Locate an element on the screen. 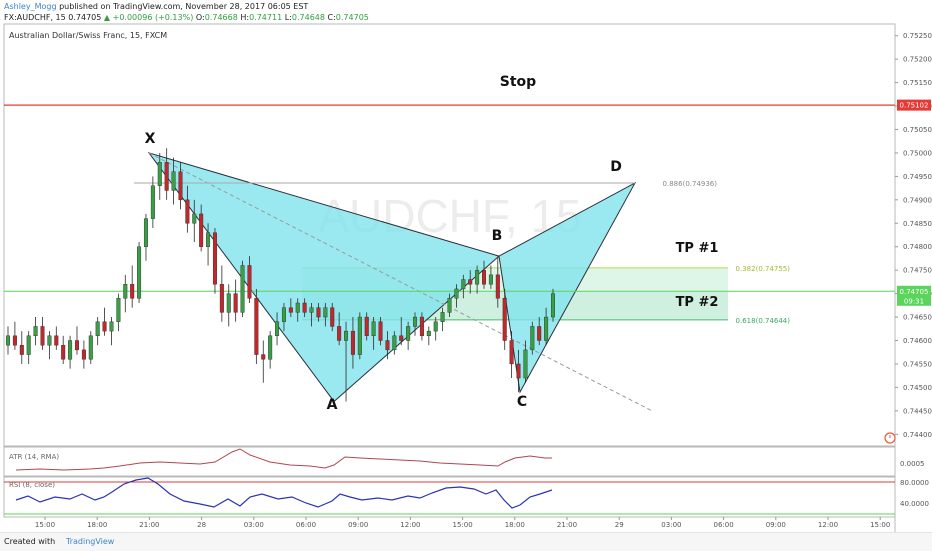 The height and width of the screenshot is (551, 932). last-price: 0.74705 is located at coordinates (85, 17).